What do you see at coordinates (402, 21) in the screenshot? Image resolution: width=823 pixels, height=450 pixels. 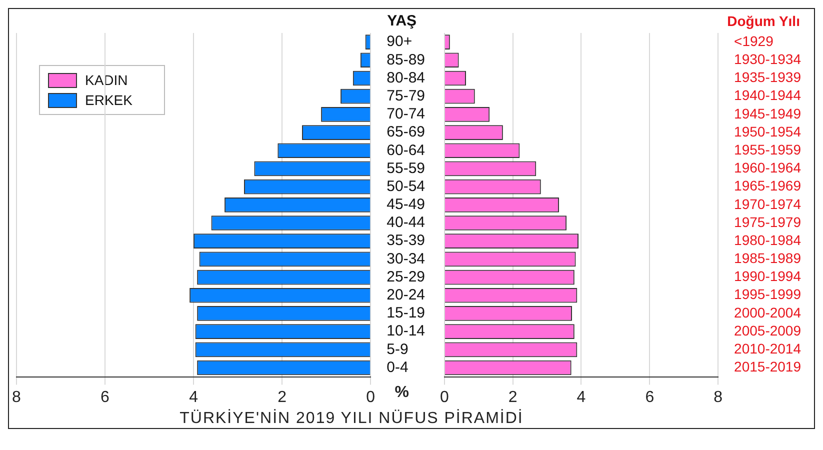 I see `y-axis-title: YAŞ` at bounding box center [402, 21].